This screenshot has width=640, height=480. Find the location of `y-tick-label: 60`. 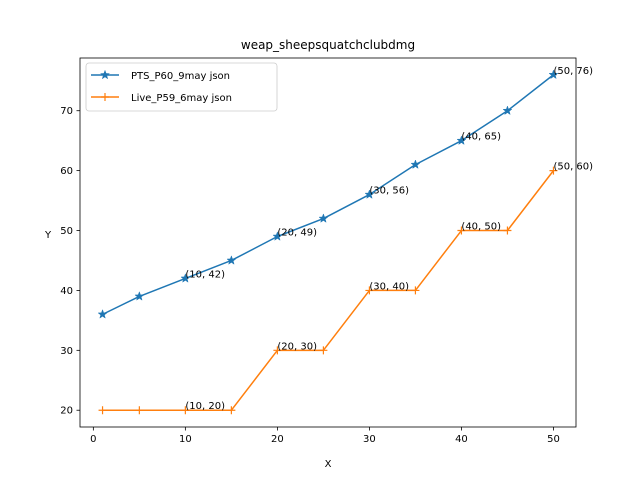

y-tick-label: 60 is located at coordinates (66, 171).